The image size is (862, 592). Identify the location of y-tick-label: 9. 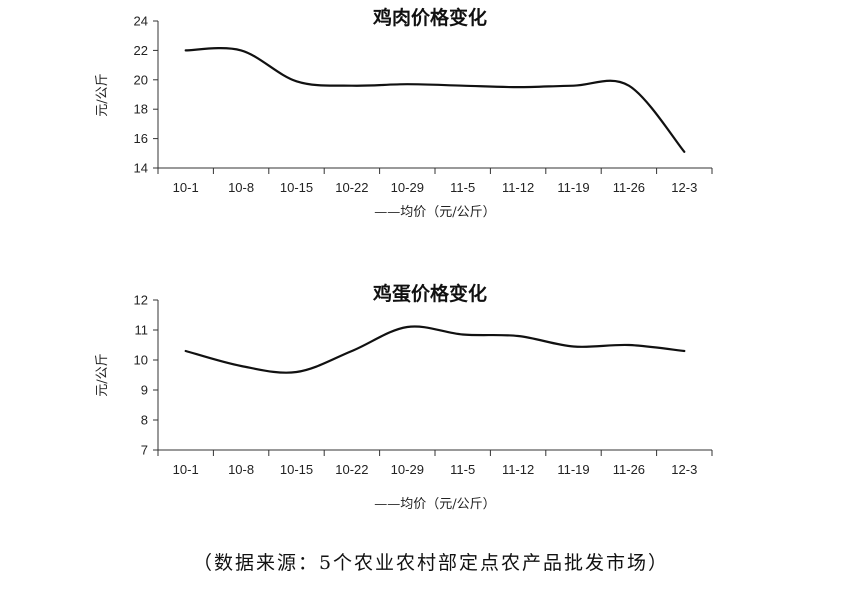
(144, 390).